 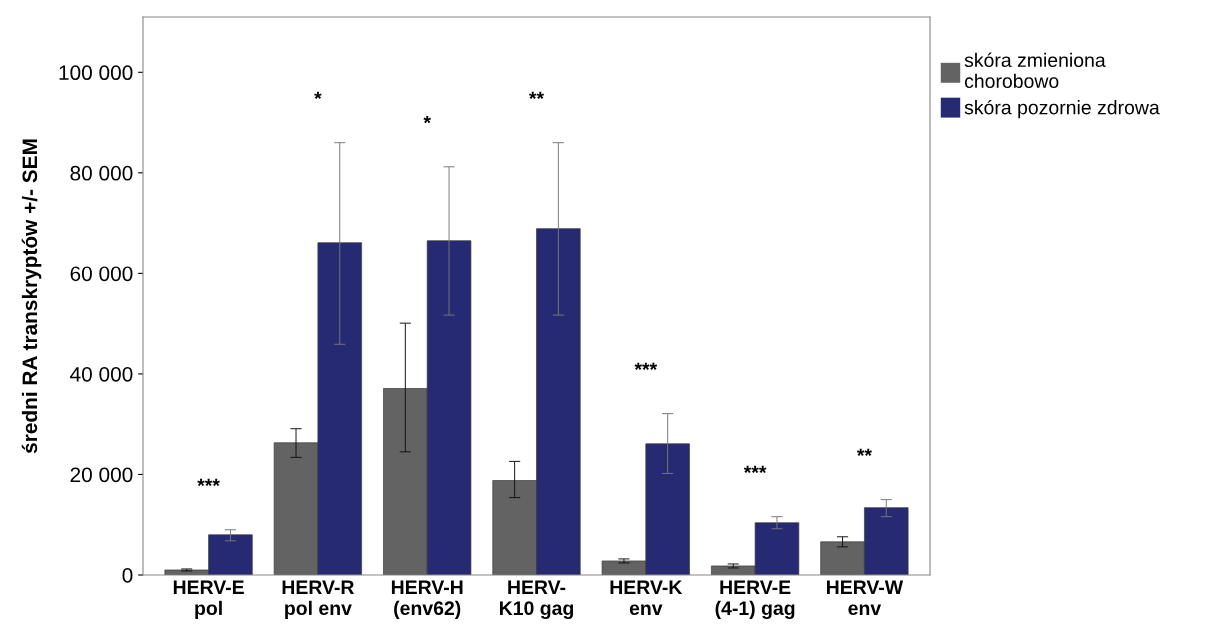 I want to click on x-tick-label: HERV-W env, so click(x=865, y=598).